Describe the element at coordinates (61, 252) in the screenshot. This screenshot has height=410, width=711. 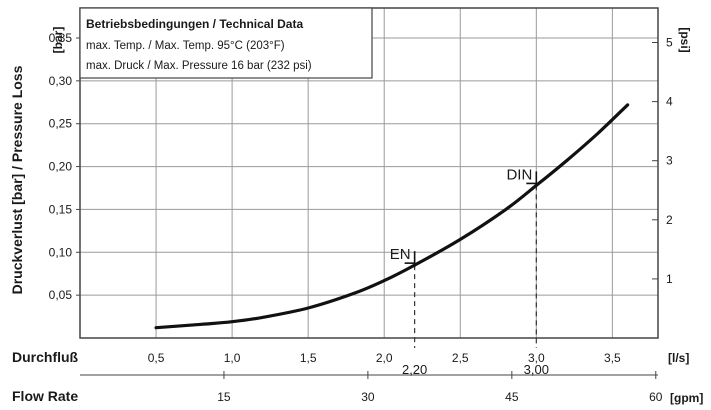
I see `y-tick-label: 0,10` at that location.